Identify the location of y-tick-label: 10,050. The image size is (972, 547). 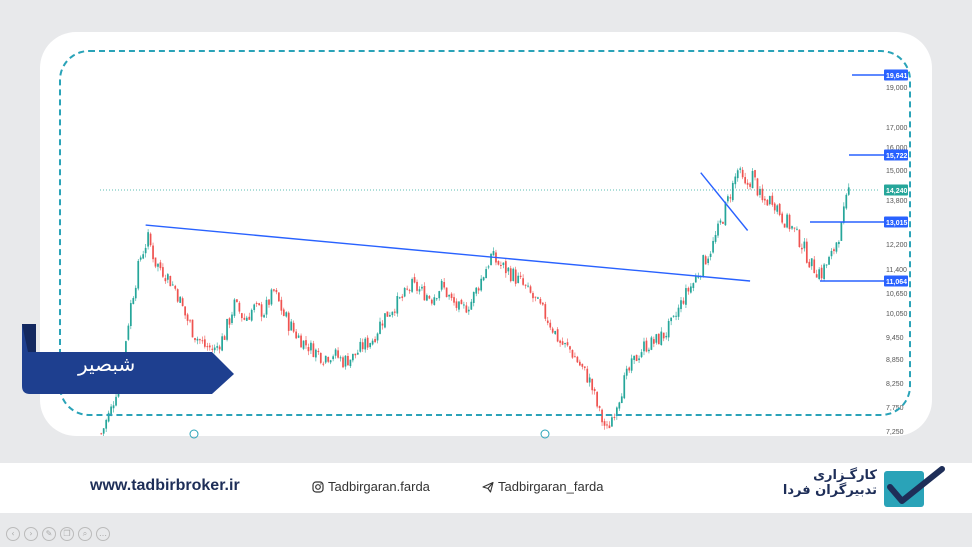
(897, 314).